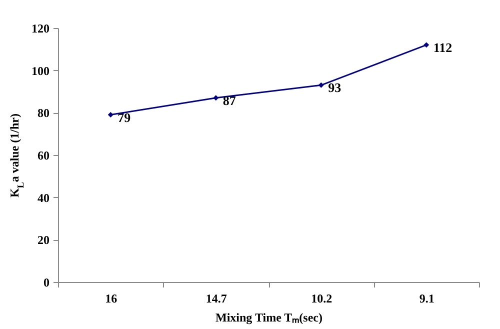 The image size is (500, 329). What do you see at coordinates (41, 29) in the screenshot?
I see `y-tick-label: 120` at bounding box center [41, 29].